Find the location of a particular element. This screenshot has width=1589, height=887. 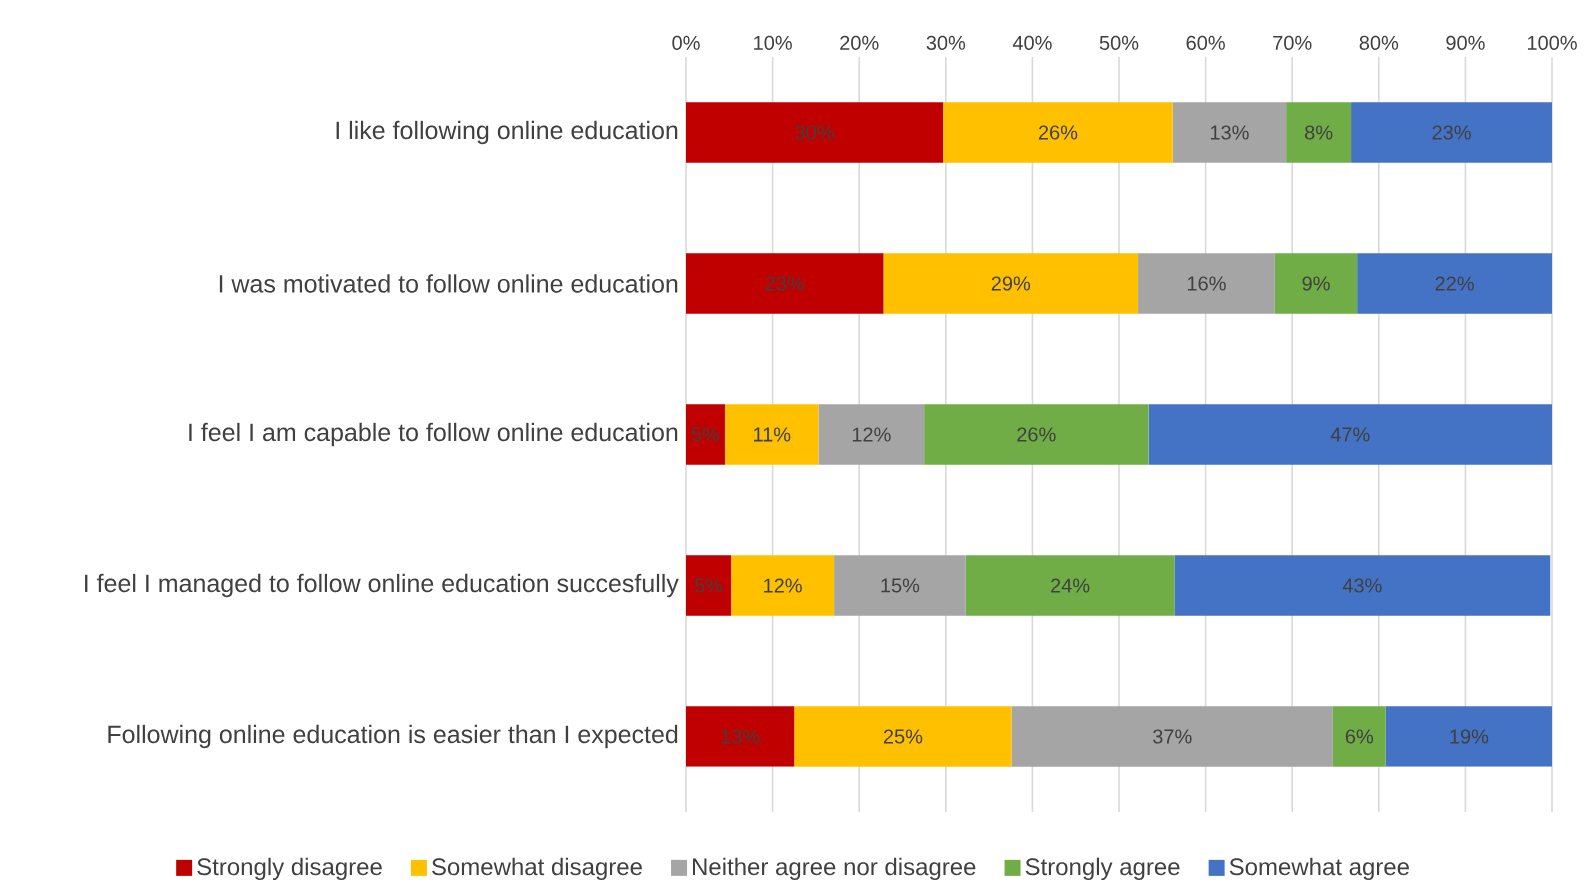

data-label: 15% is located at coordinates (900, 585).